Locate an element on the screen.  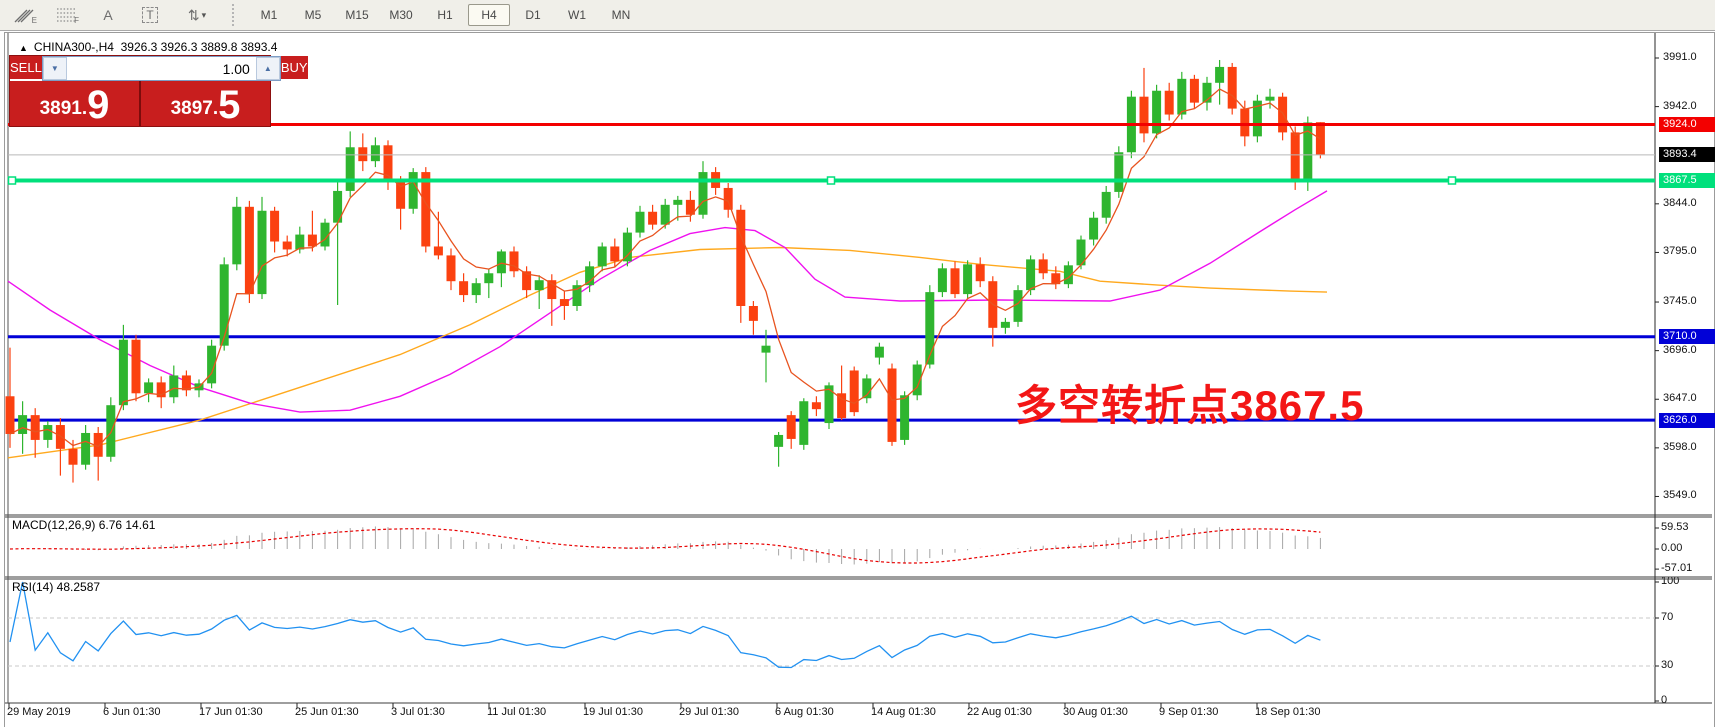
arrows-tool-icon: ⇅ ▾ is located at coordinates (197, 14).